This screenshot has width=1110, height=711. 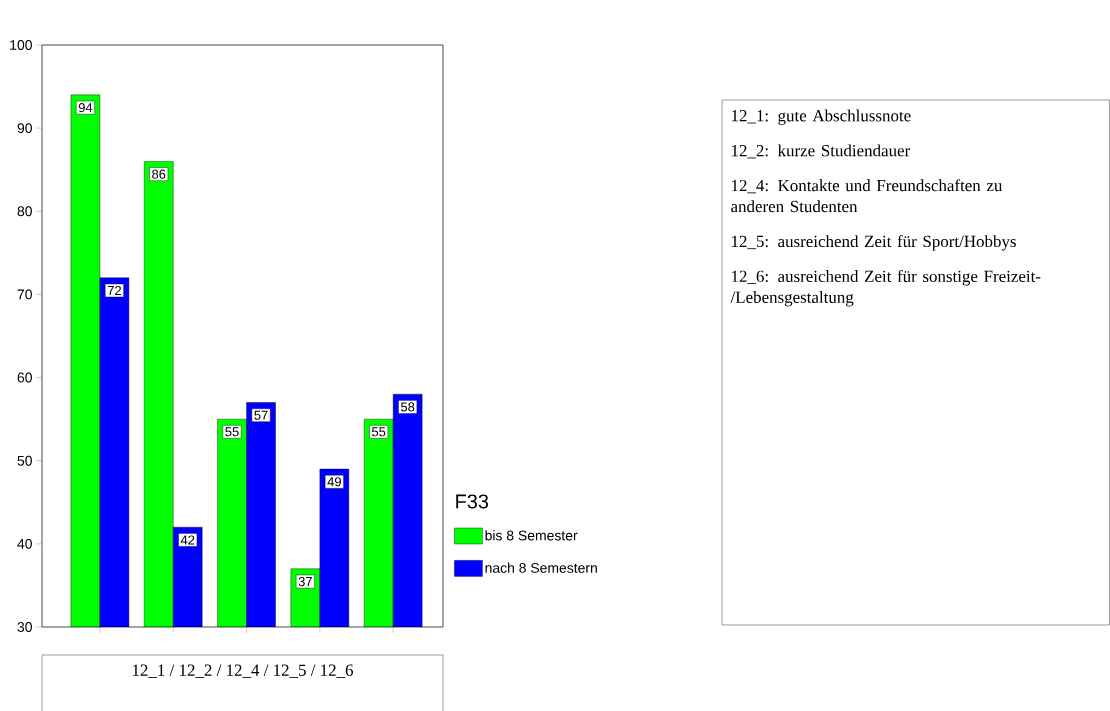 What do you see at coordinates (24, 377) in the screenshot?
I see `y-tick-label: 60` at bounding box center [24, 377].